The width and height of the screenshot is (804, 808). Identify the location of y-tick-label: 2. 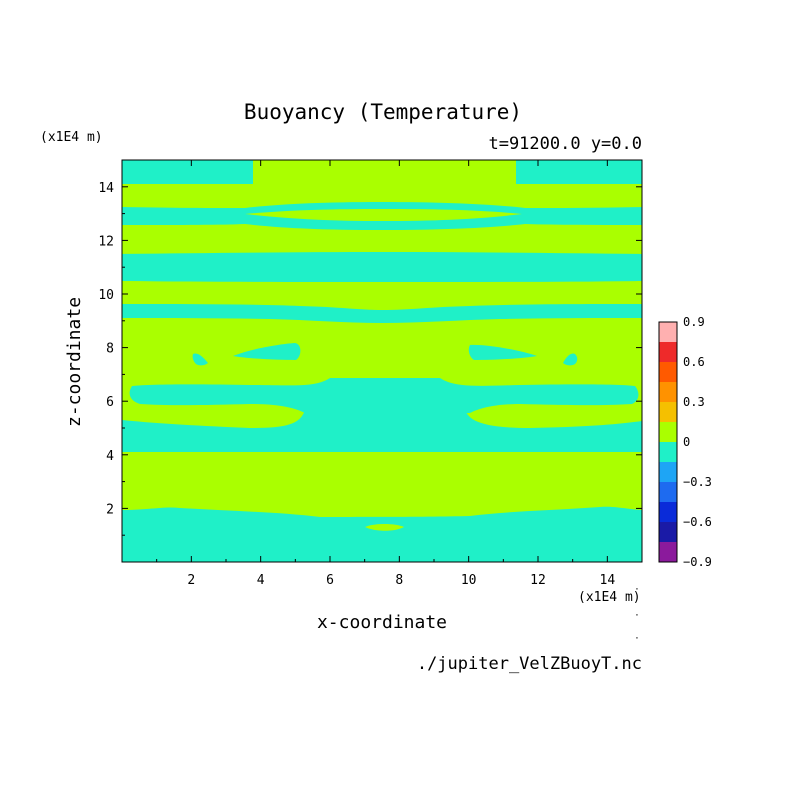
(110, 509).